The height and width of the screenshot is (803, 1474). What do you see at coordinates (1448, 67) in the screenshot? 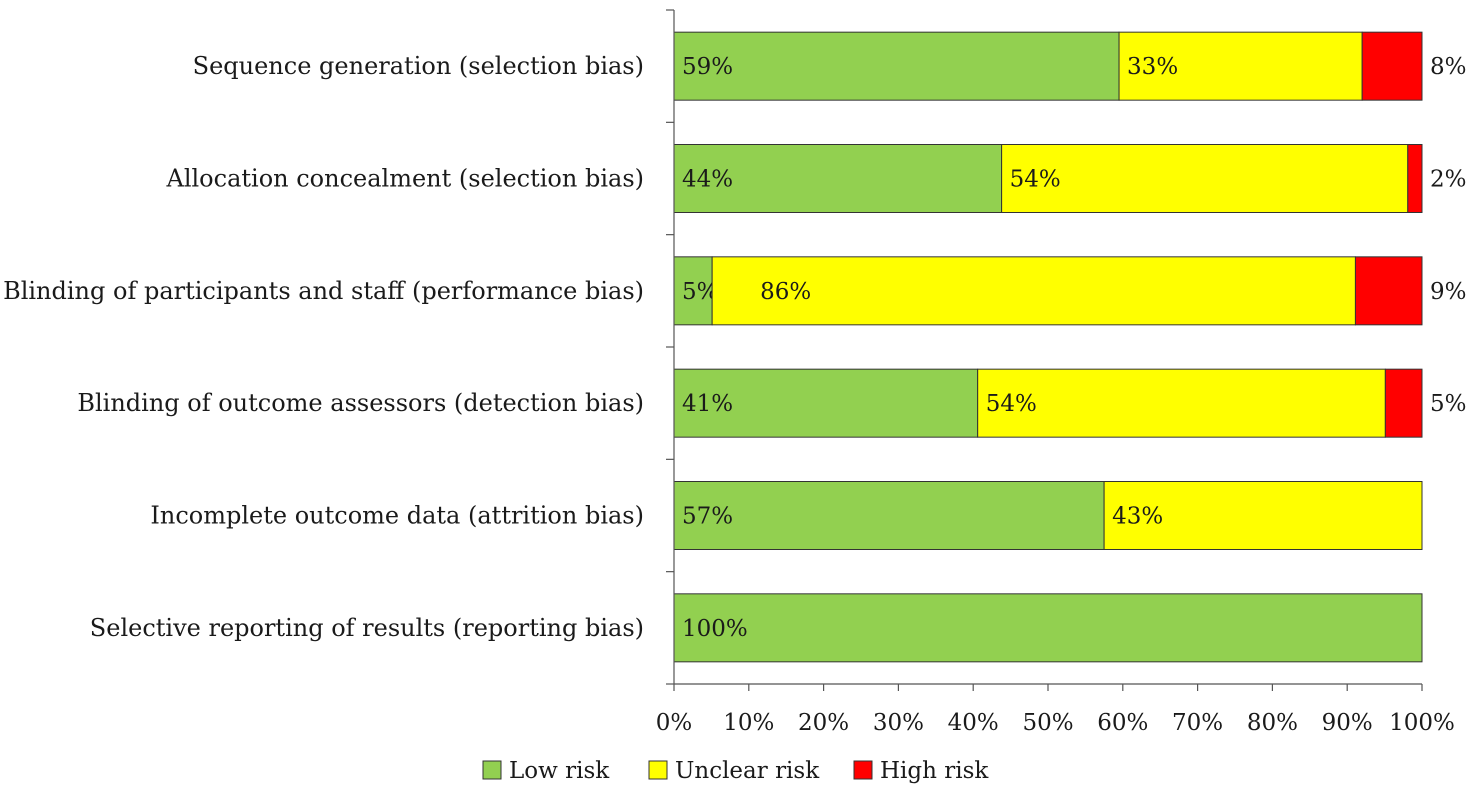
I see `data-label: 8%` at bounding box center [1448, 67].